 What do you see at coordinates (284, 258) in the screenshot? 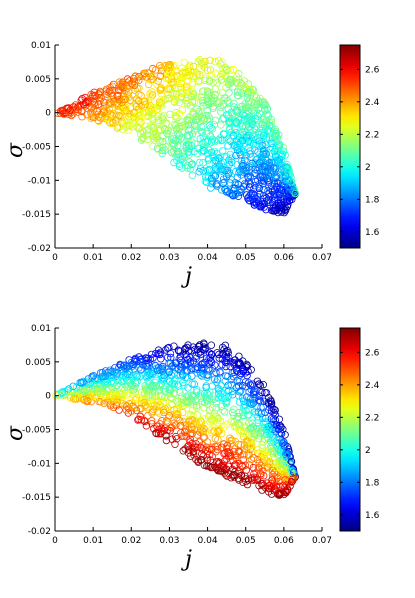
I see `x-tick-label: 0.06` at bounding box center [284, 258].